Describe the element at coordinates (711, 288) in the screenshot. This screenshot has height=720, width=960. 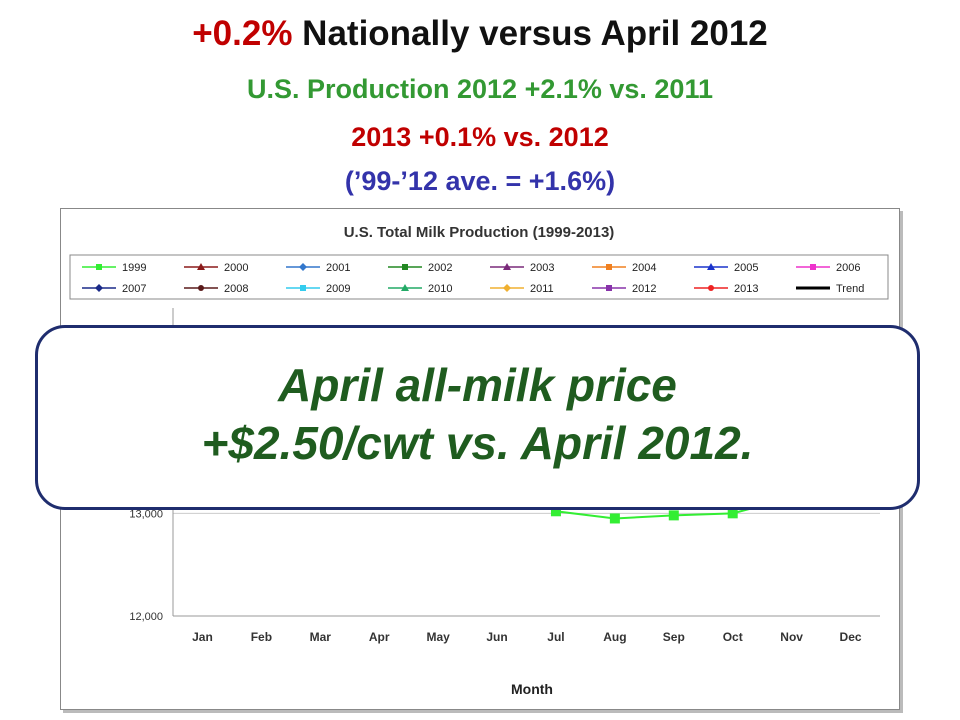
I see `legend-marker-2013` at that location.